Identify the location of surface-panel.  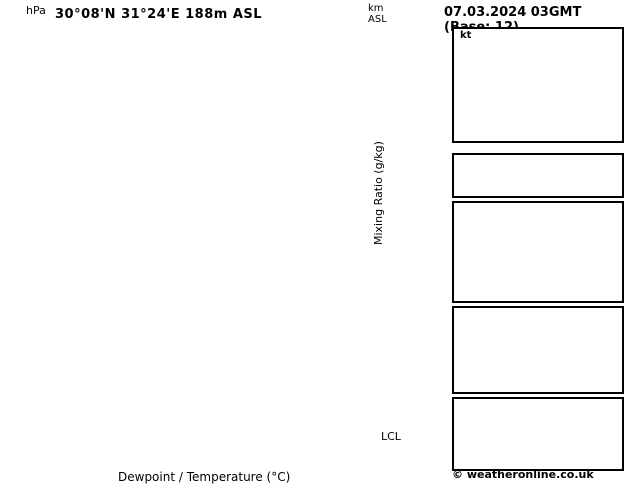
(538, 252).